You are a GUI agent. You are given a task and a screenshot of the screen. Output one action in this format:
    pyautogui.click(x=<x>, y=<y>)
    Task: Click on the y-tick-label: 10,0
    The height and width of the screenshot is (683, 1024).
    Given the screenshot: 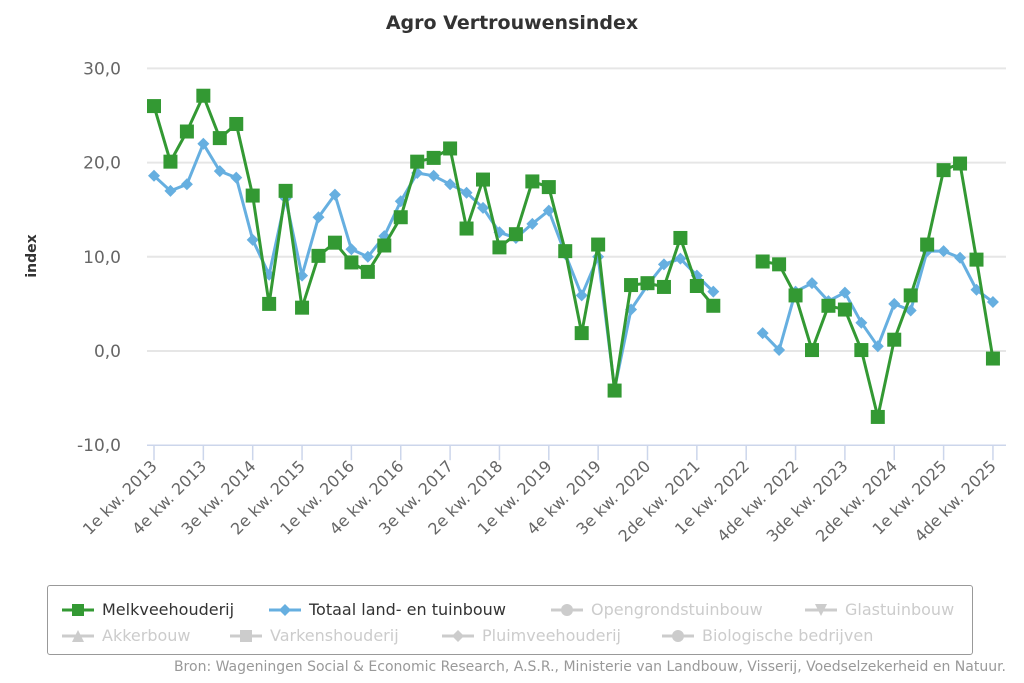 What is the action you would take?
    pyautogui.click(x=102, y=258)
    